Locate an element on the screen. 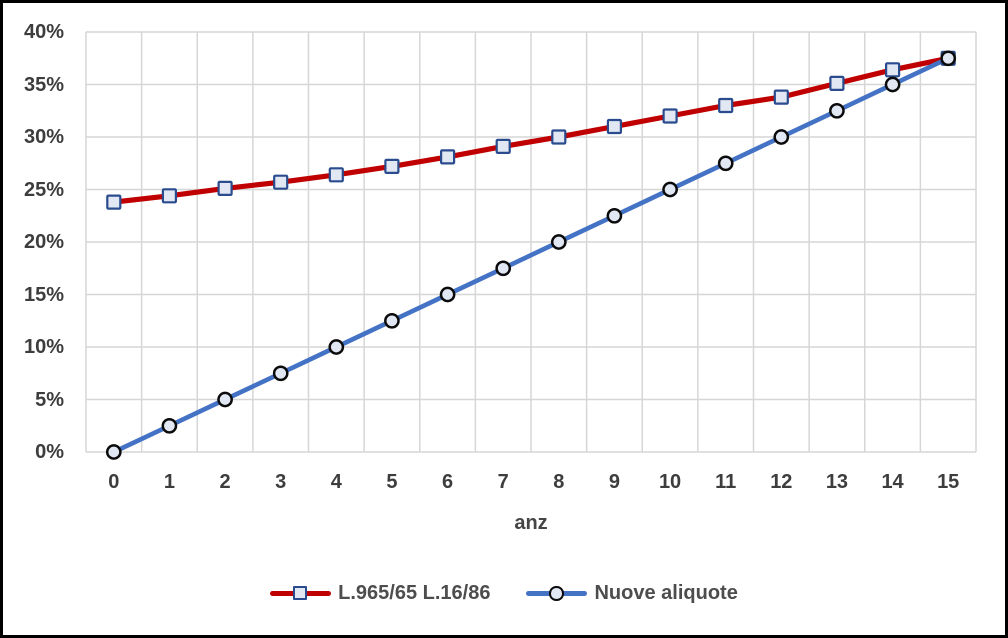  legend-item-old-law: L.965/65 L.16/86 is located at coordinates (380, 593).